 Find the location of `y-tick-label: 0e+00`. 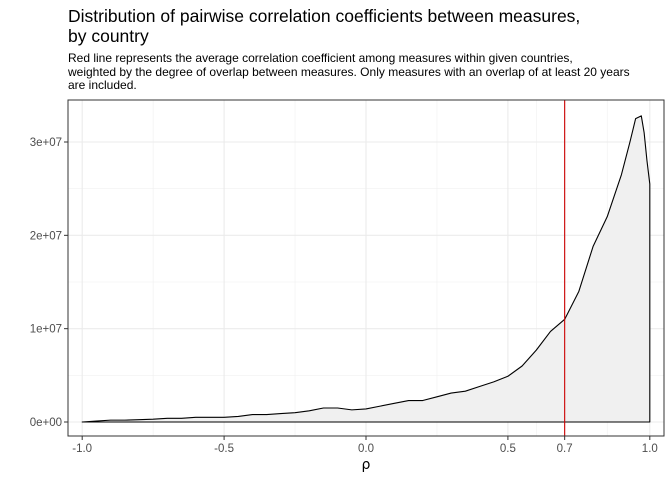

y-tick-label: 0e+00 is located at coordinates (46, 423).